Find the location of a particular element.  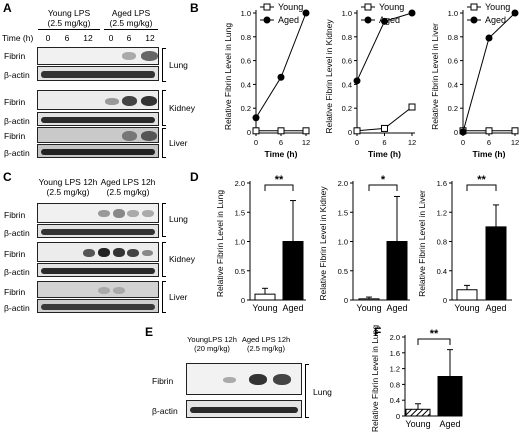

blot-c-liver-fibrin is located at coordinates (98, 289).